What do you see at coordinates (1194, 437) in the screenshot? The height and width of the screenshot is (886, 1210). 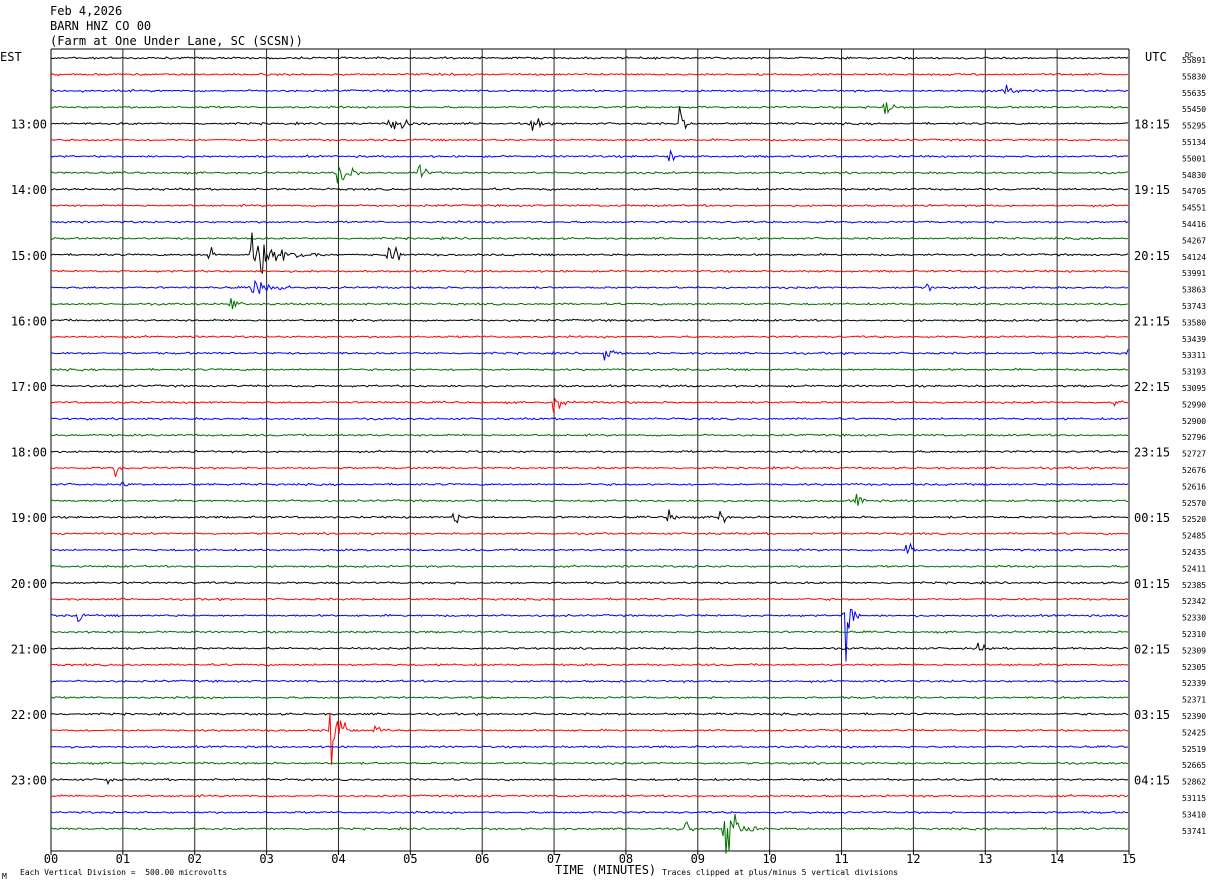 I see `dc-value-label: 52796` at bounding box center [1194, 437].